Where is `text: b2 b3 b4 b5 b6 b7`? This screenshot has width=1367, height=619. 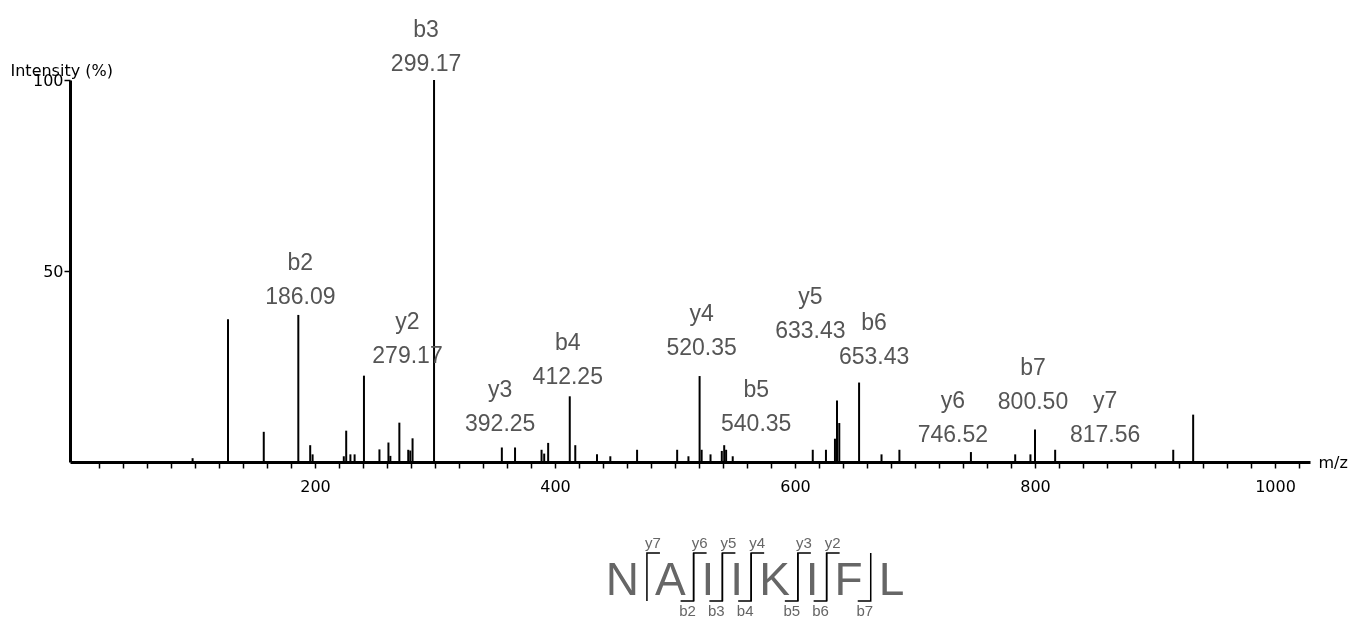
text: b2 b3 b4 b5 b6 b7 is located at coordinates (776, 610).